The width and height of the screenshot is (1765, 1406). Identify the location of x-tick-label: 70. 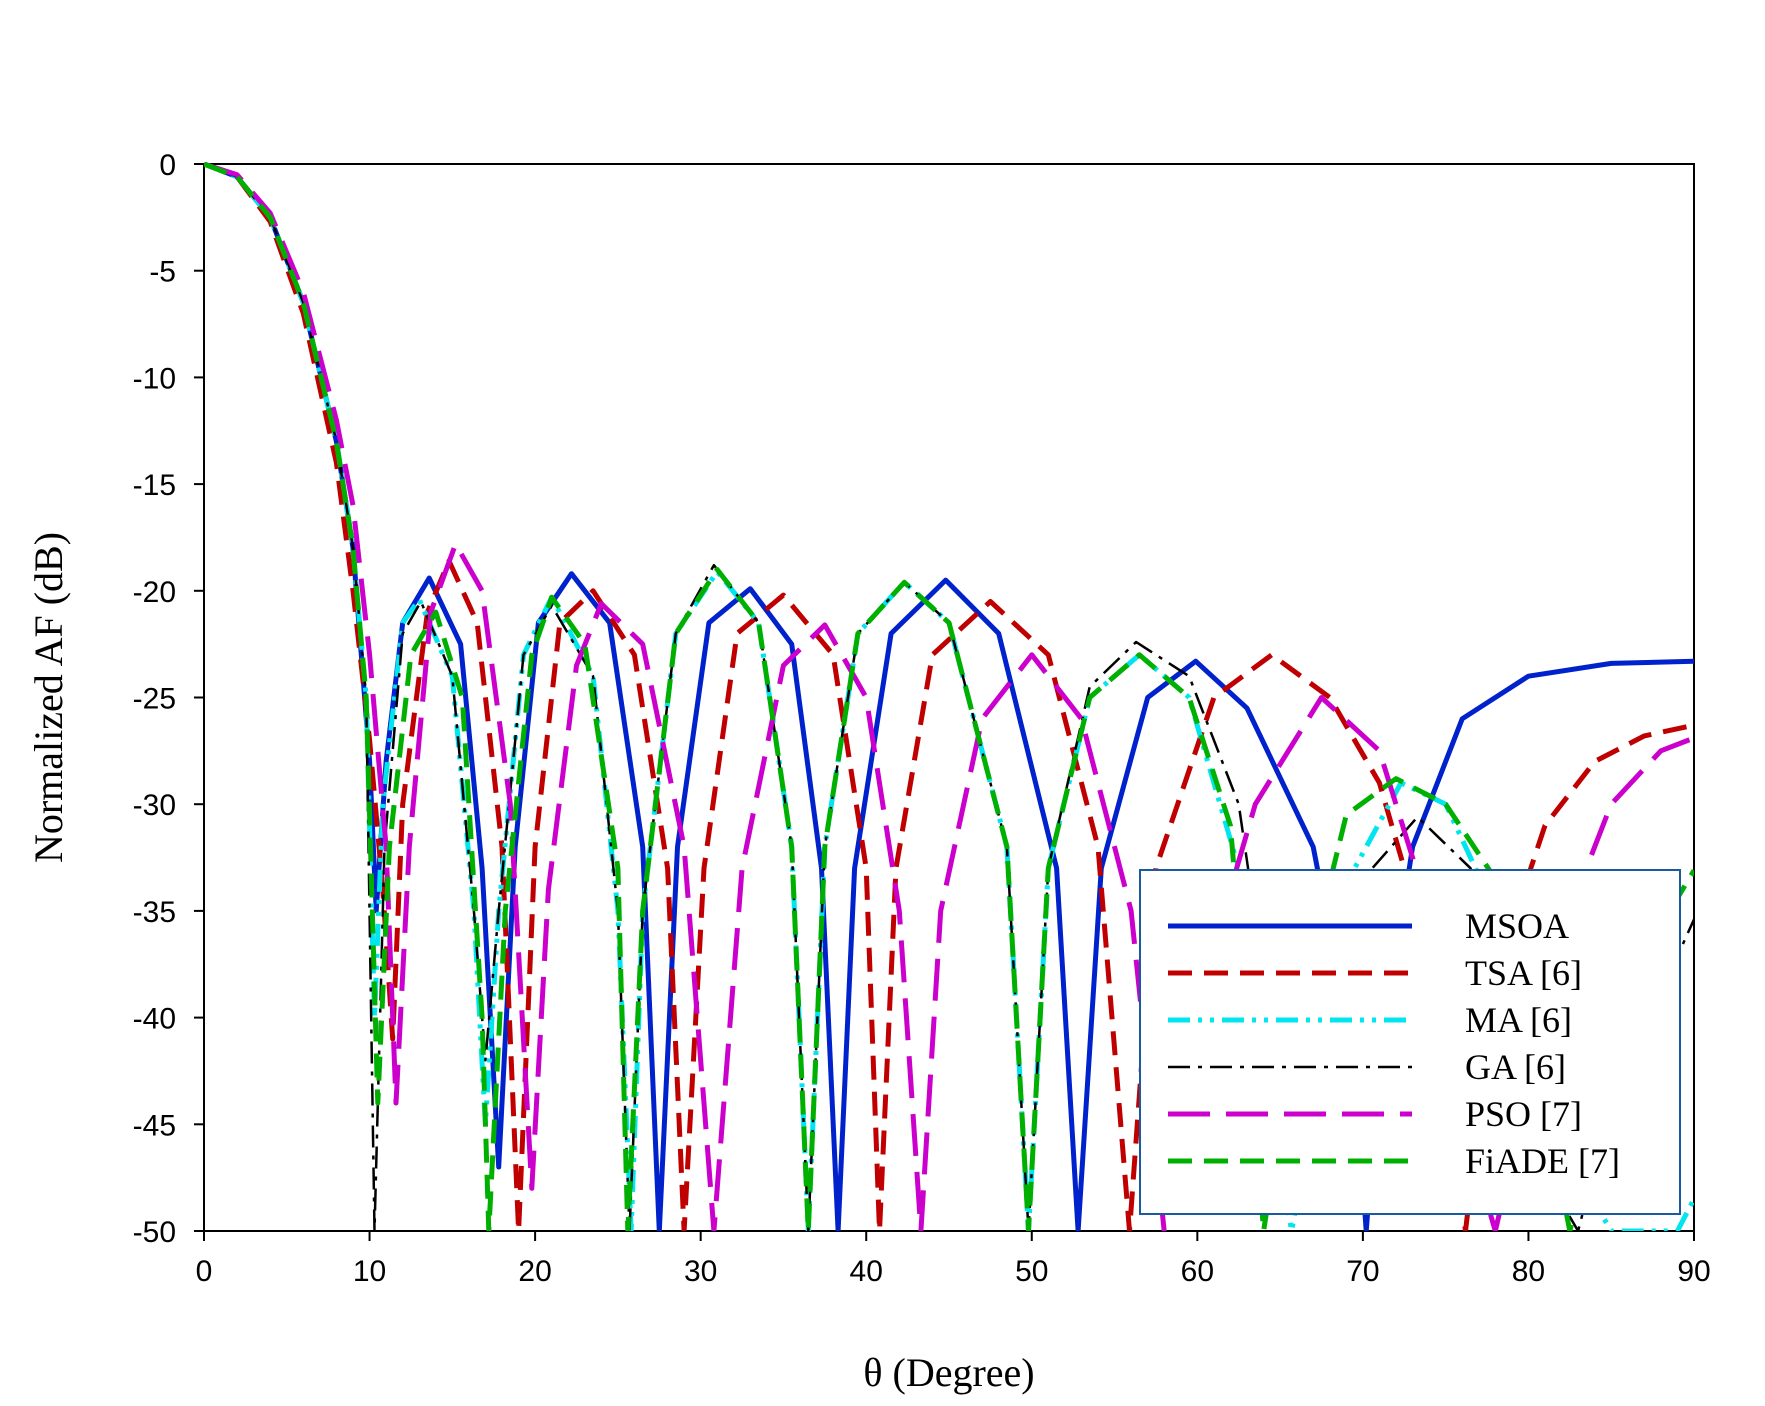
(1362, 1271).